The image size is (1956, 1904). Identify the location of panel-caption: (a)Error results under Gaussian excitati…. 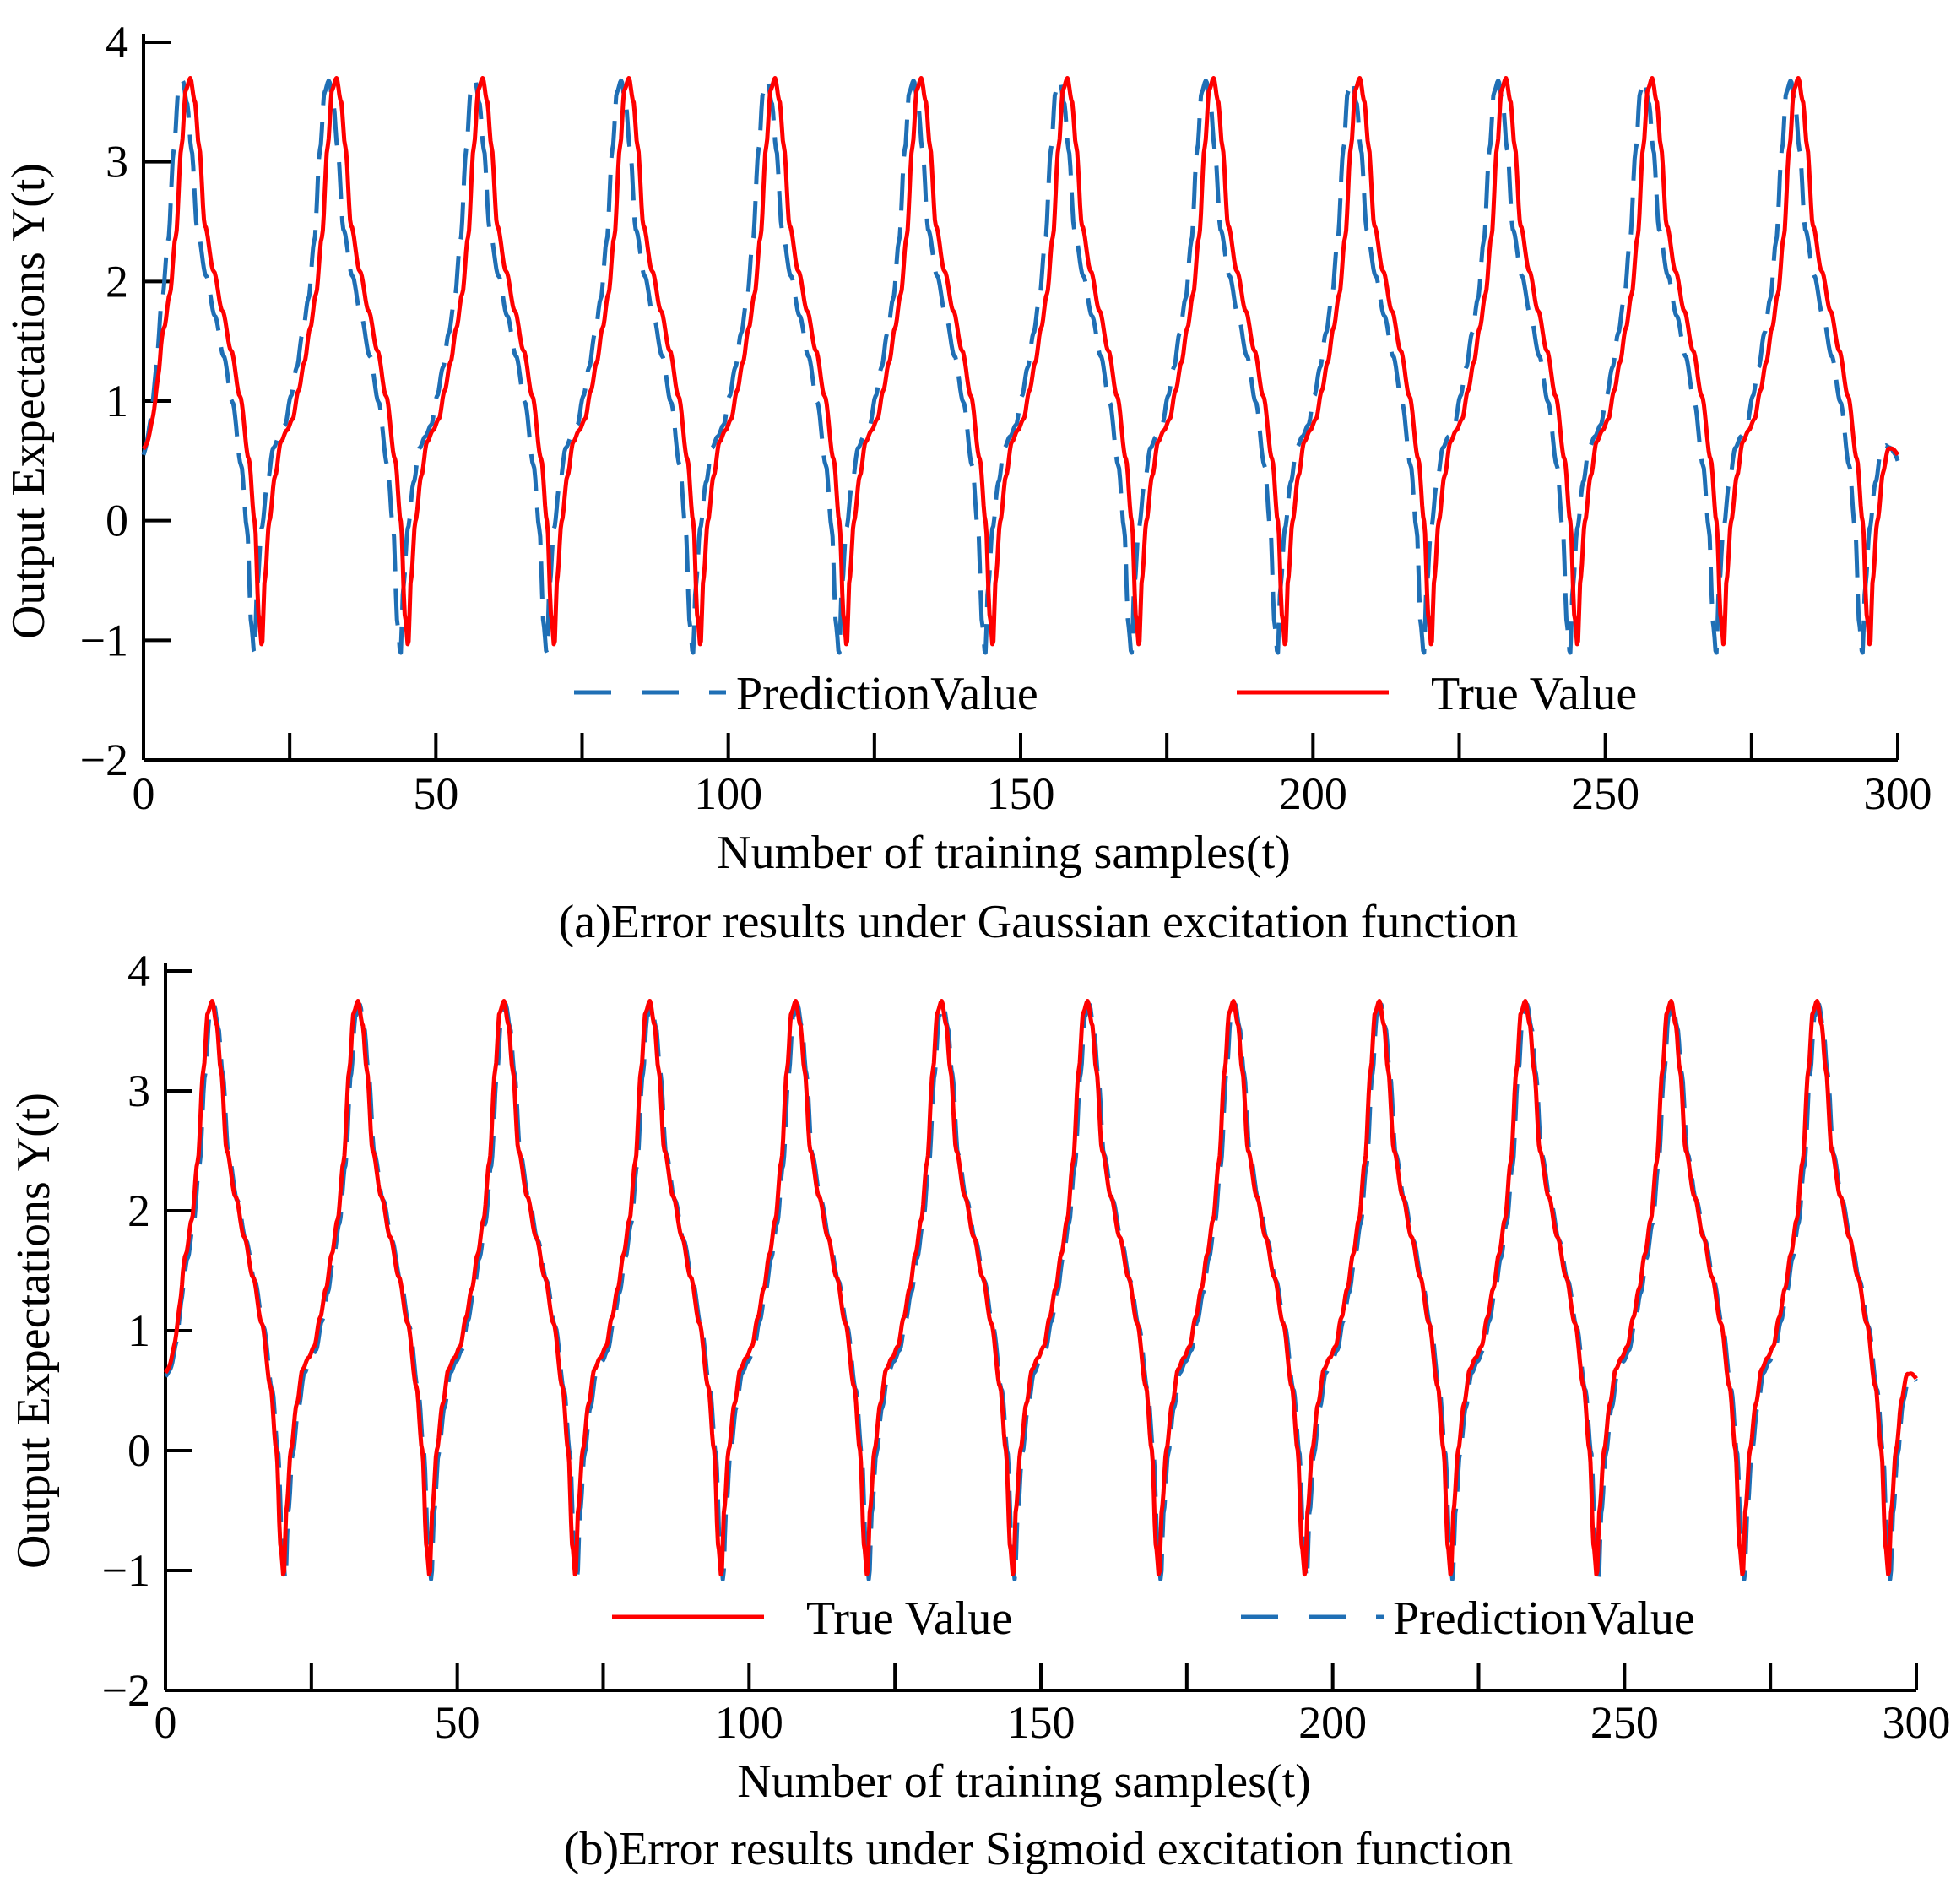
(1039, 922).